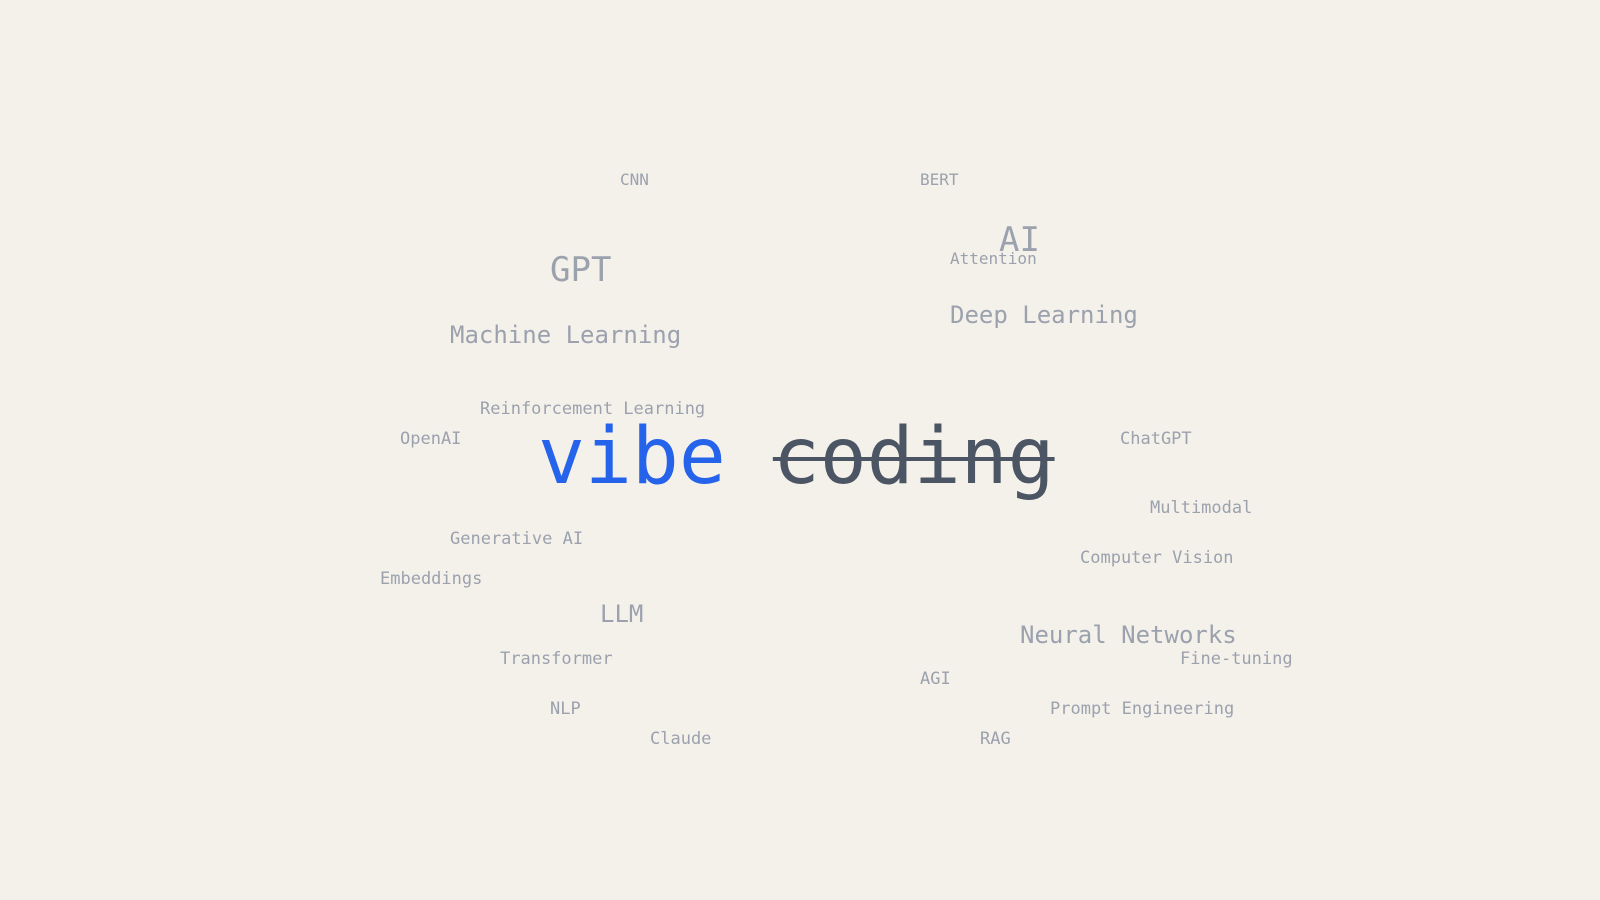 The height and width of the screenshot is (900, 1600). I want to click on word-agi: AGI, so click(935, 679).